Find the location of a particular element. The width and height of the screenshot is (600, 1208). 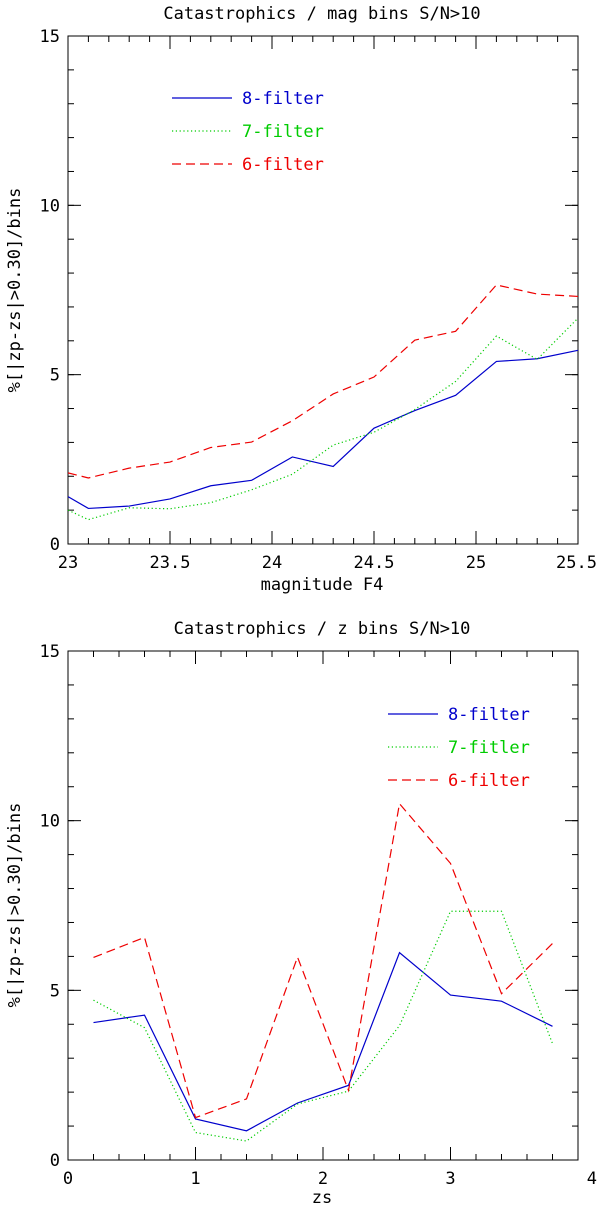

x-tick-label: 0 is located at coordinates (68, 1179).